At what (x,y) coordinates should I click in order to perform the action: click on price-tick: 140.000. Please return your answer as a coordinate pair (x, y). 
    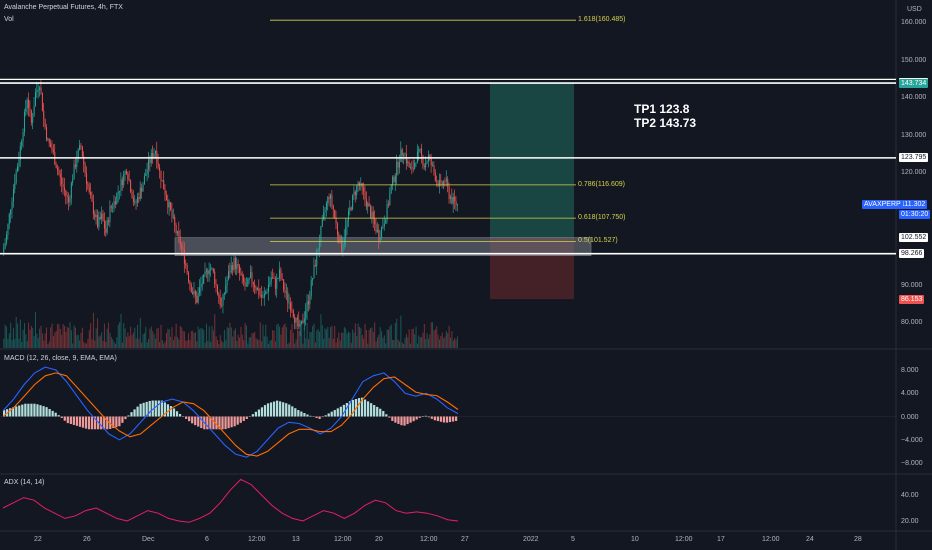
    Looking at the image, I should click on (914, 98).